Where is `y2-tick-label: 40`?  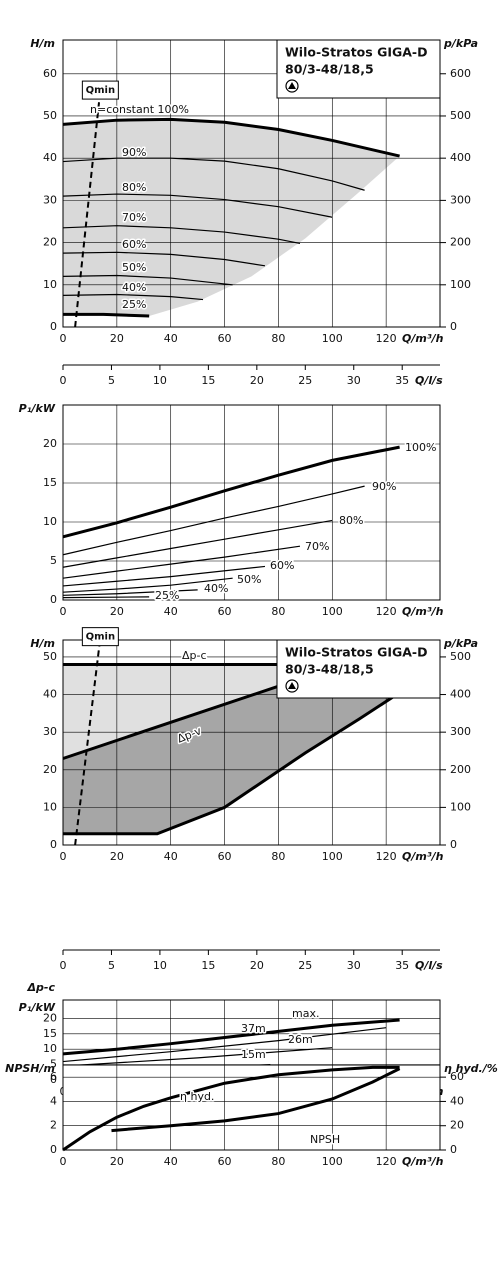
y2-tick-label: 40 is located at coordinates (457, 1100).